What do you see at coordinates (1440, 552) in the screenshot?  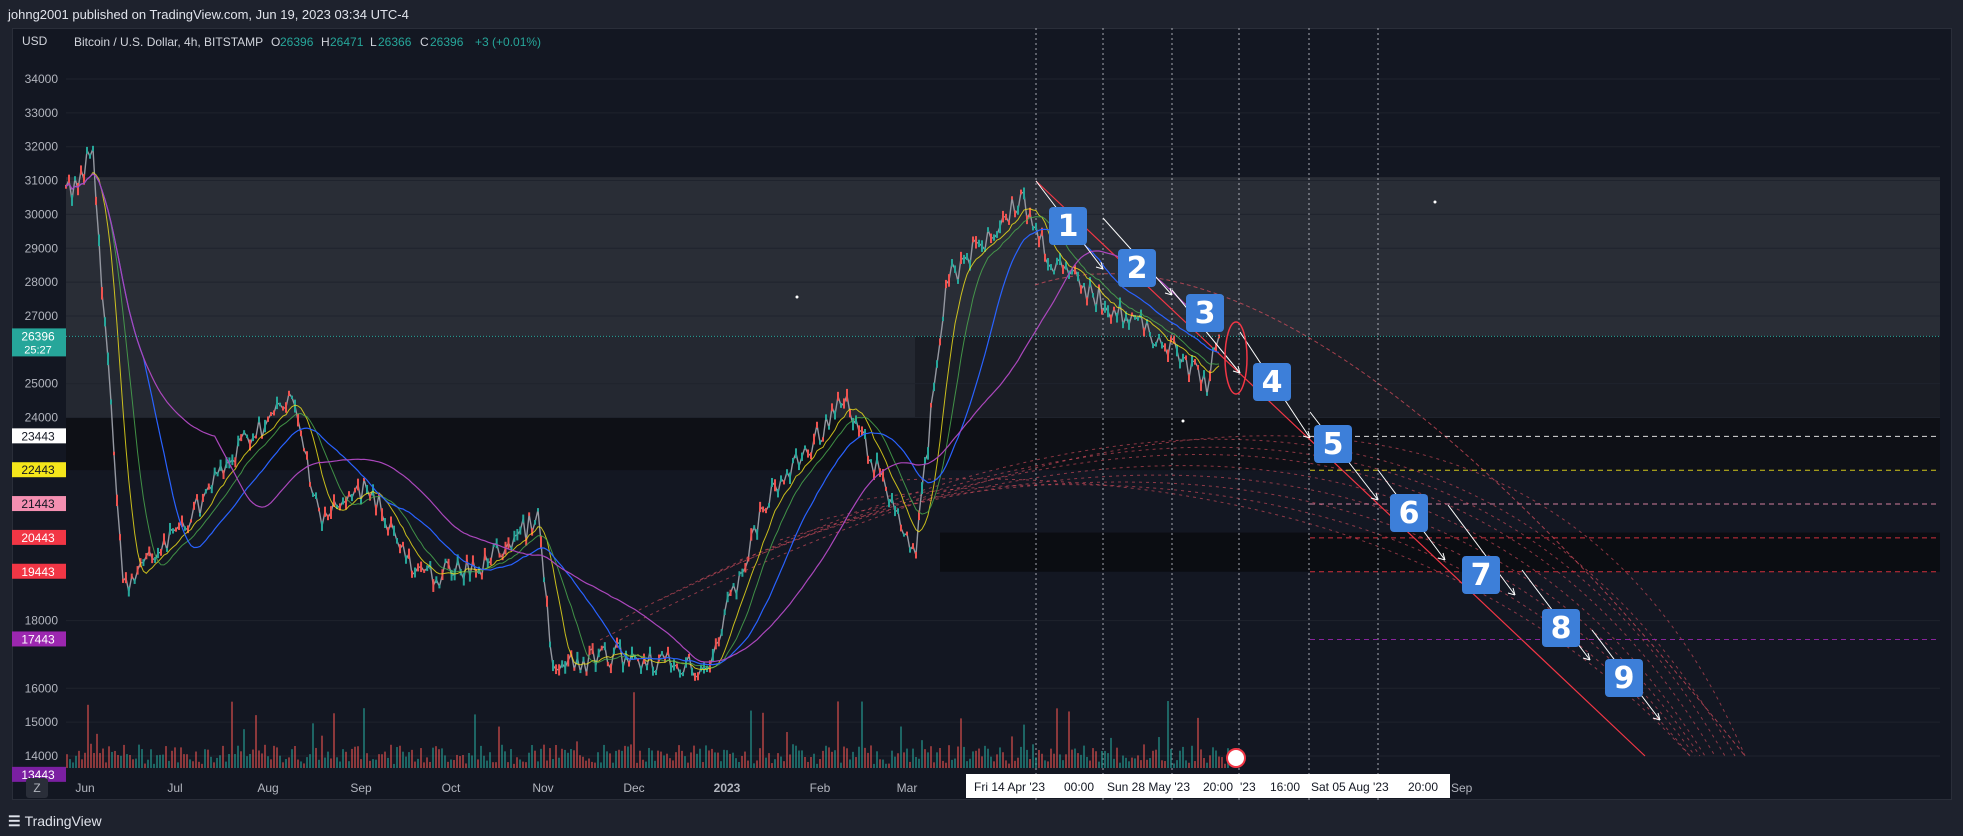 I see `support-zone` at bounding box center [1440, 552].